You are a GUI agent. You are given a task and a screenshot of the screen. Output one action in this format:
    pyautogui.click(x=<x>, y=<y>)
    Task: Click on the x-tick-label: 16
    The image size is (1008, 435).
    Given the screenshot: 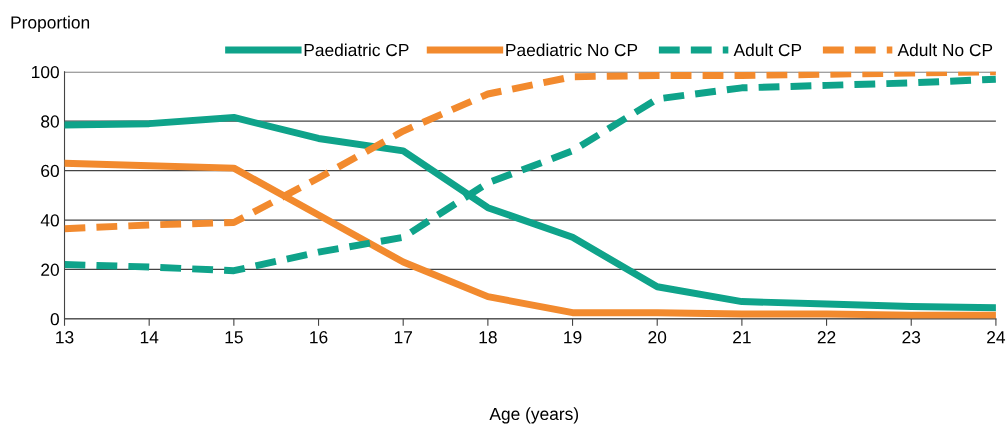 What is the action you would take?
    pyautogui.click(x=319, y=337)
    